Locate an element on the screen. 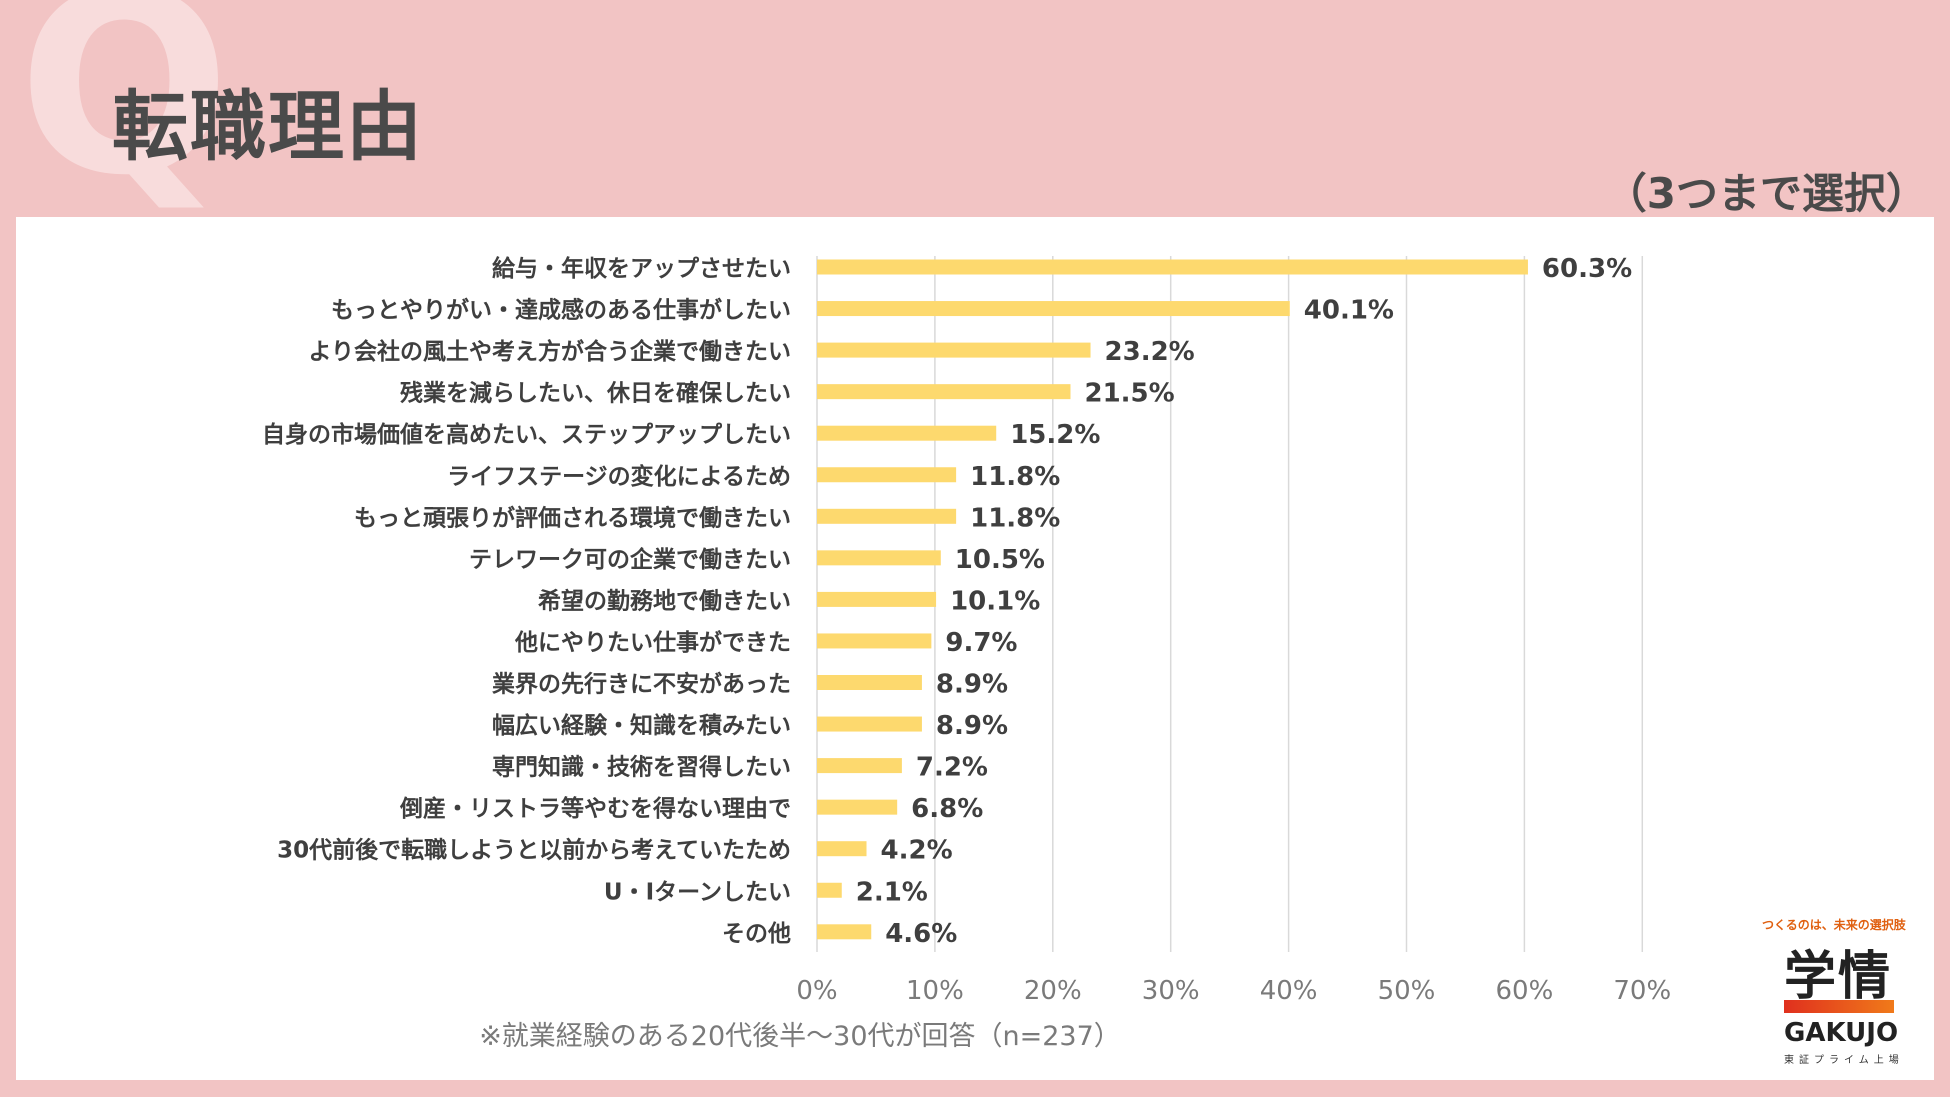  category-label: ライフステージの変化によるため is located at coordinates (619, 476).